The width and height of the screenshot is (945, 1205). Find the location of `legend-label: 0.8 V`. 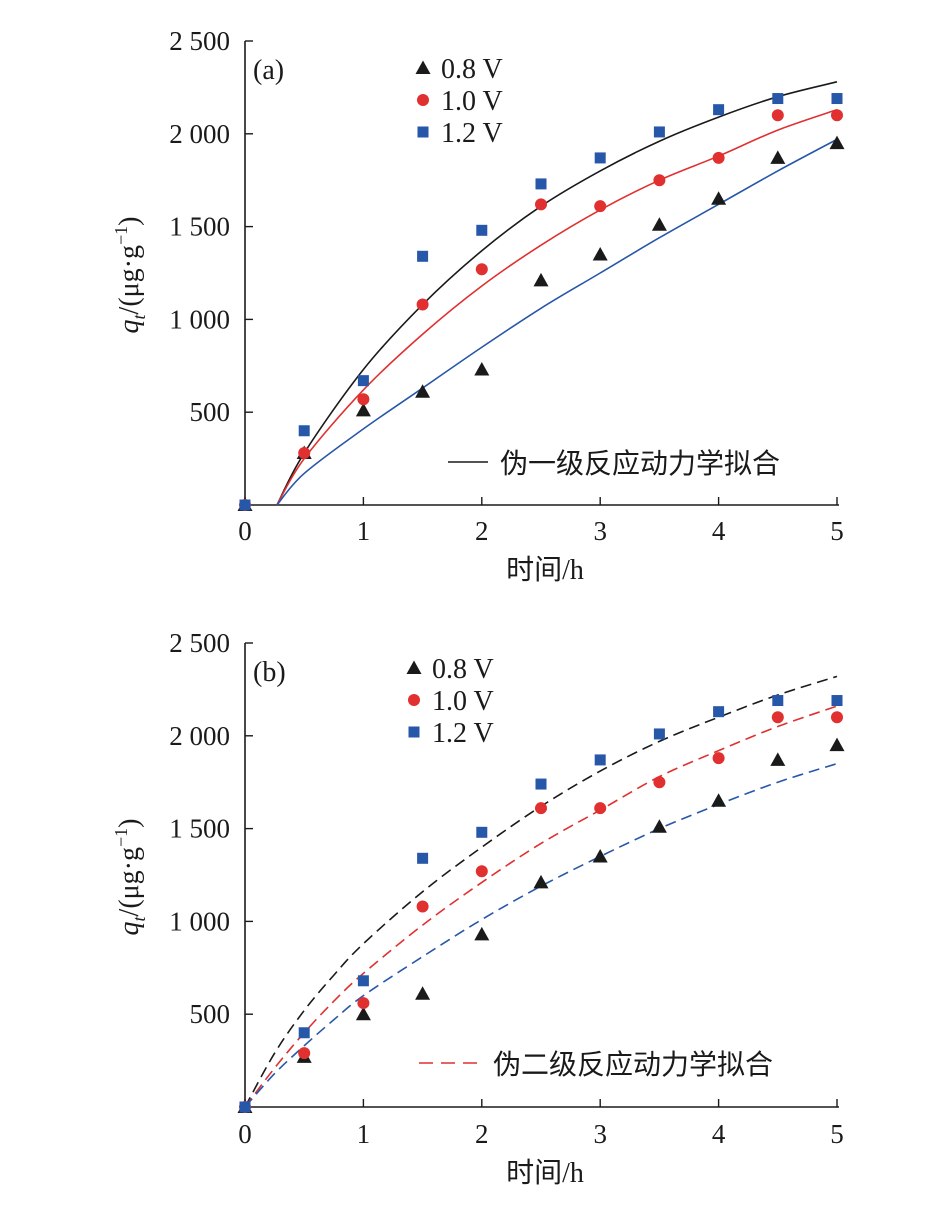

legend-label: 0.8 V is located at coordinates (463, 669).